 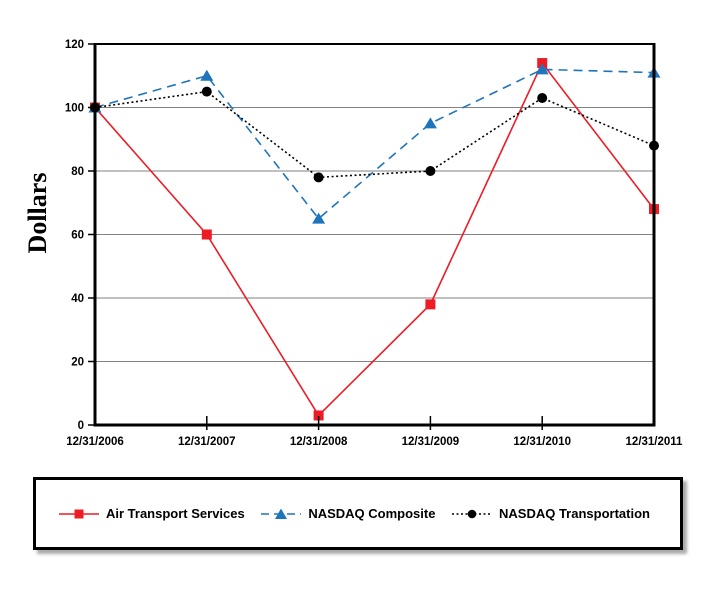 What do you see at coordinates (74, 45) in the screenshot?
I see `y-tick-label: 120` at bounding box center [74, 45].